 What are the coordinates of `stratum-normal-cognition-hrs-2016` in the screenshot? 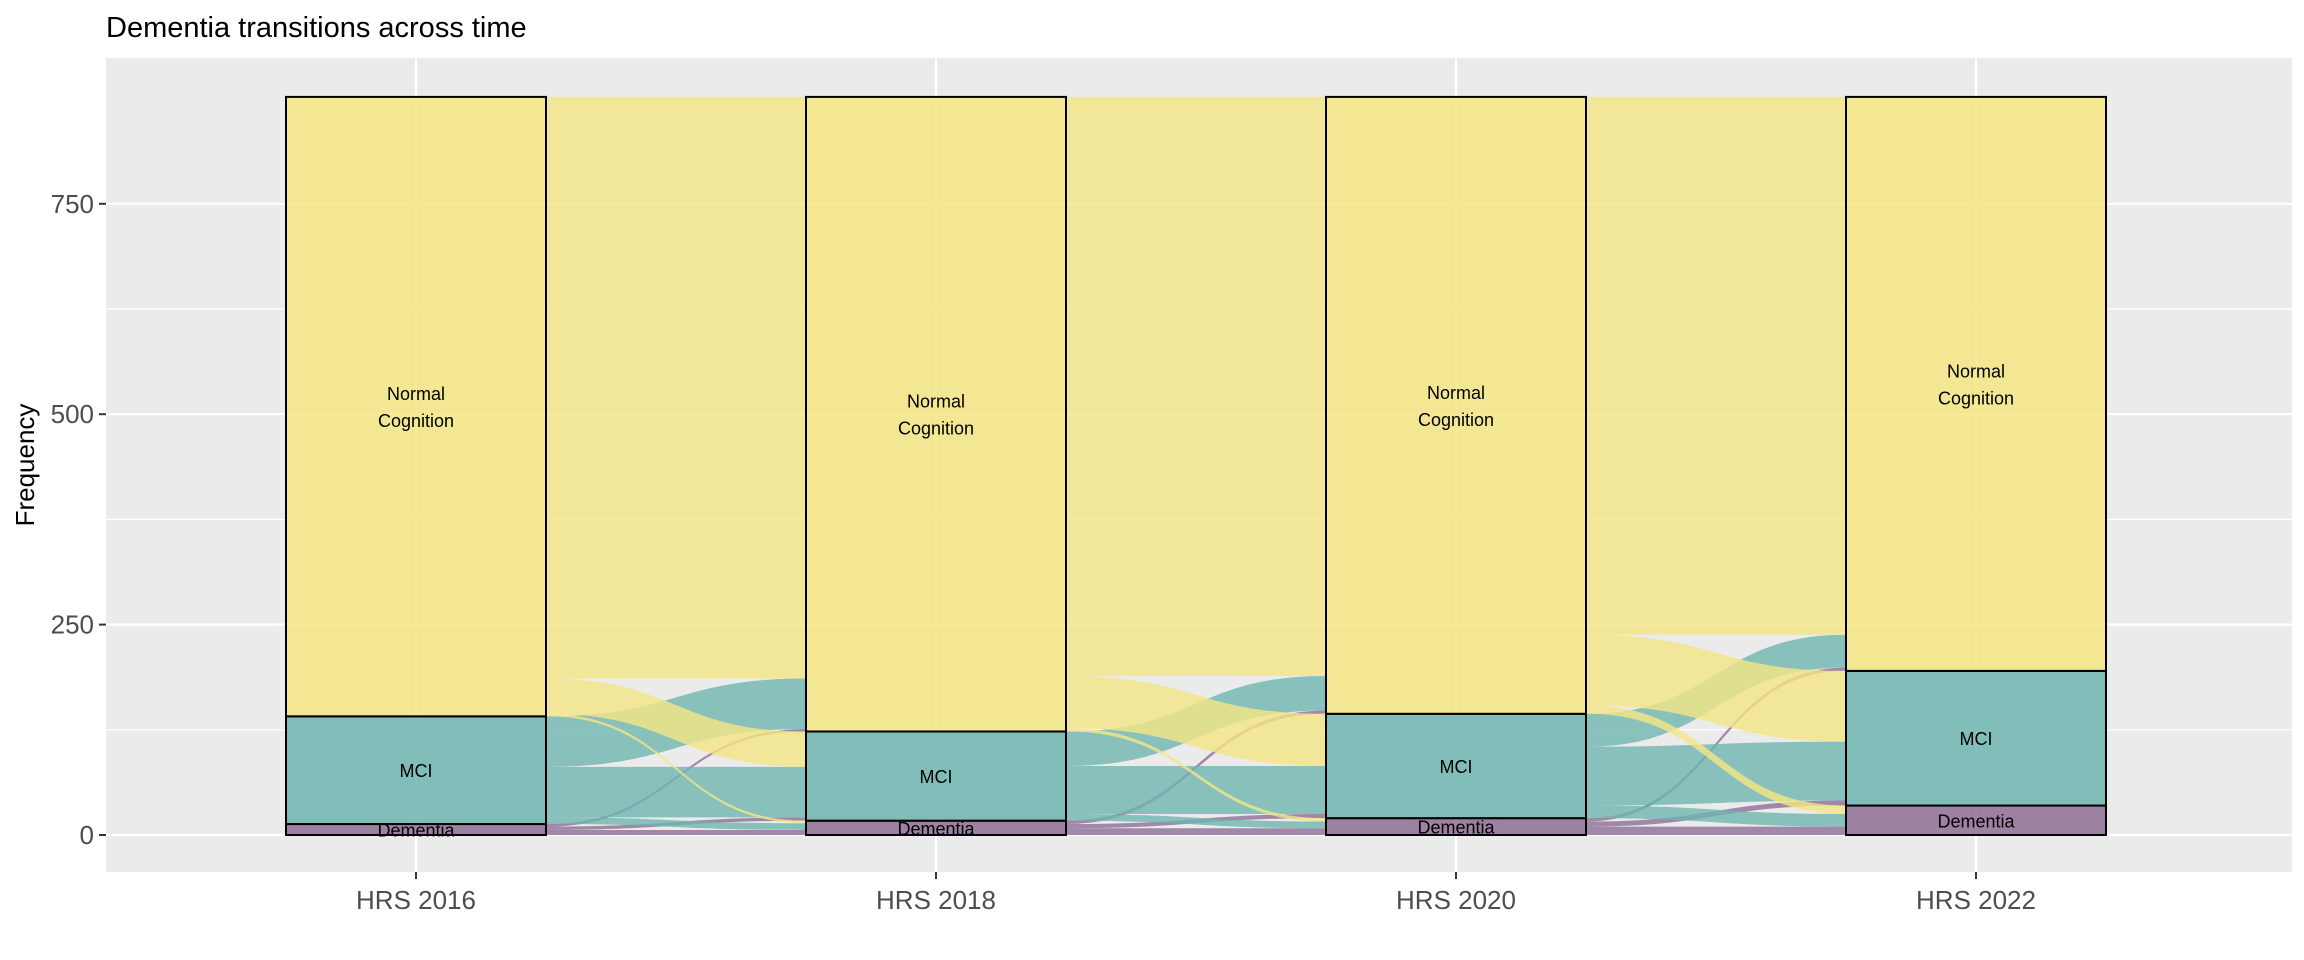 It's located at (416, 406).